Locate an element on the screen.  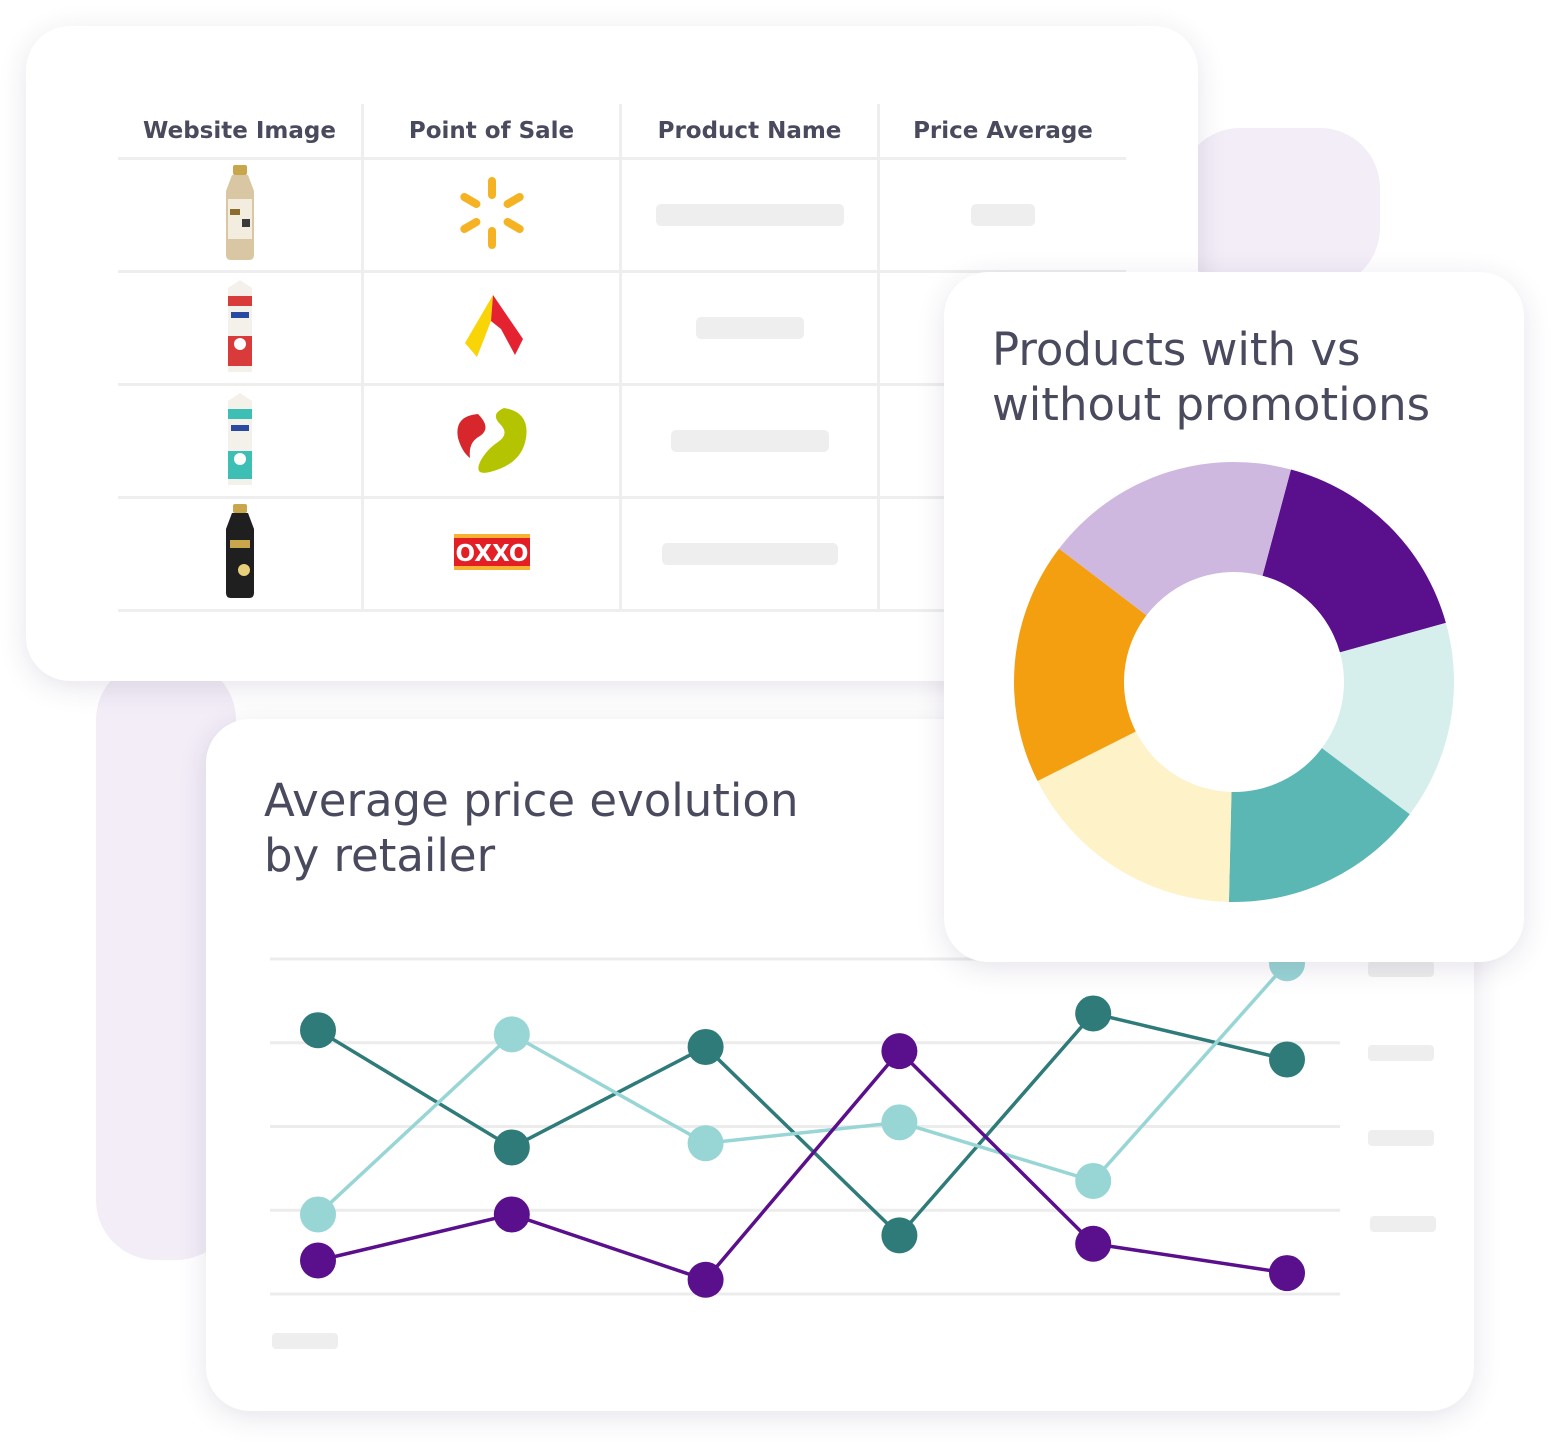
soriana-logo-icon is located at coordinates (491, 440).